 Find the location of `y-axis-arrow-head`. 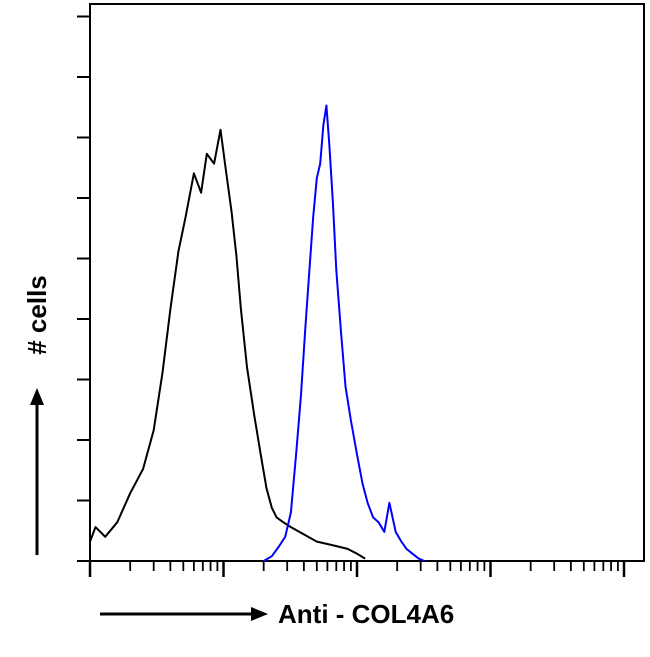

y-axis-arrow-head is located at coordinates (37, 396).